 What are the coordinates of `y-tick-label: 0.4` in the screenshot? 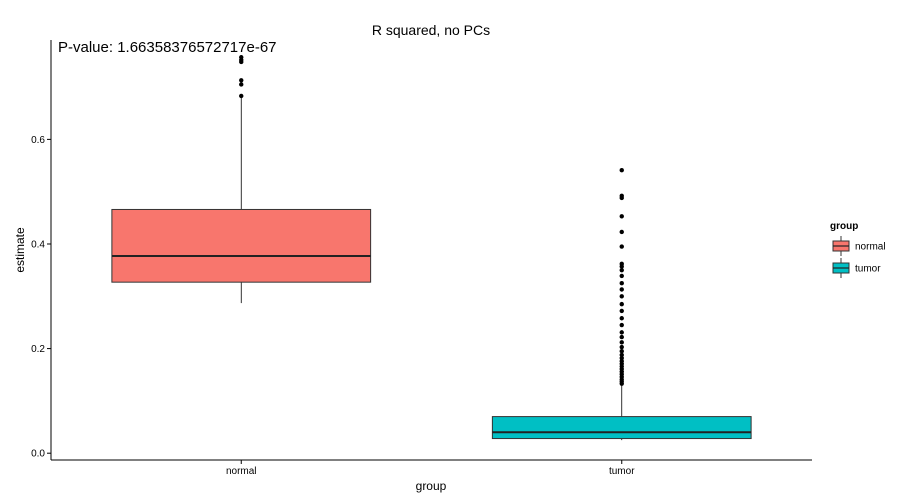 It's located at (38, 244).